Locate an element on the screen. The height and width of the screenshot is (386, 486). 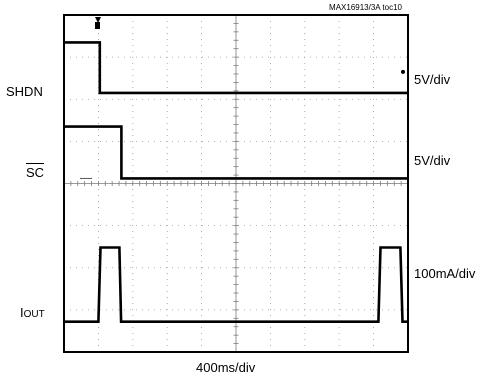
figure-tag: MAX16913/3A toc10 is located at coordinates (365, 7).